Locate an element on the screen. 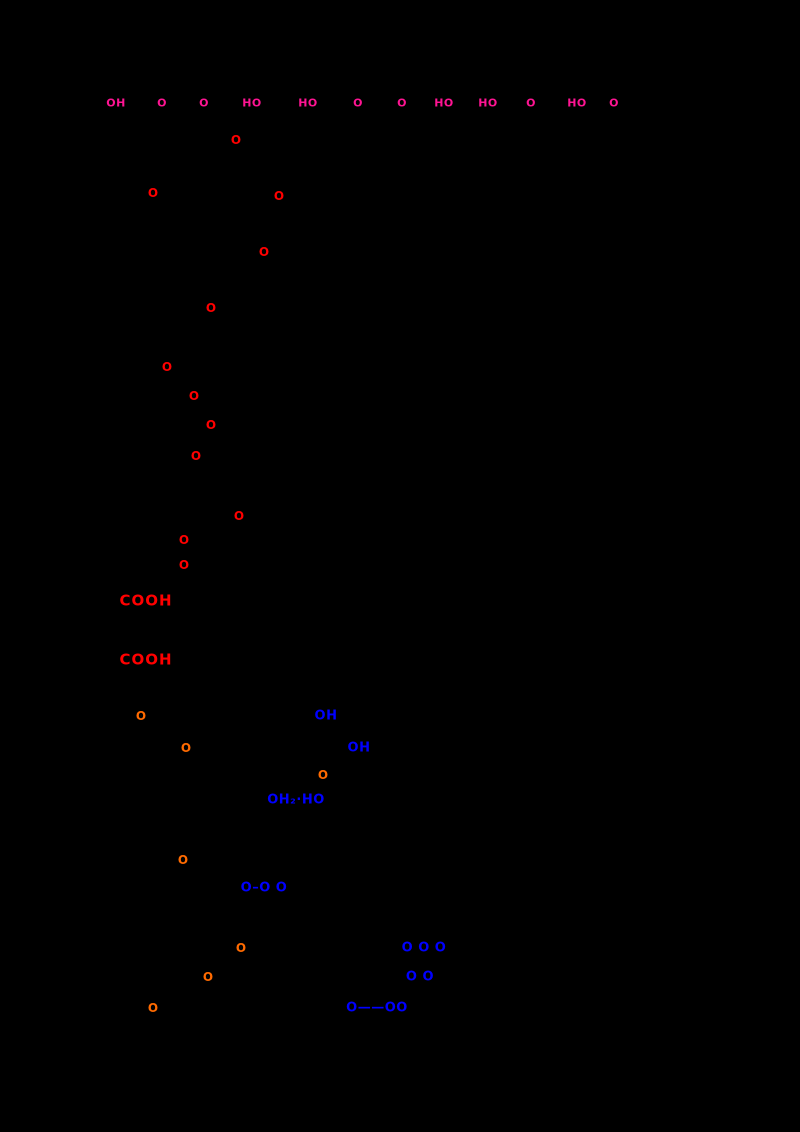 This screenshot has width=800, height=1132. blue-group-label: OH₂·HO is located at coordinates (296, 800).